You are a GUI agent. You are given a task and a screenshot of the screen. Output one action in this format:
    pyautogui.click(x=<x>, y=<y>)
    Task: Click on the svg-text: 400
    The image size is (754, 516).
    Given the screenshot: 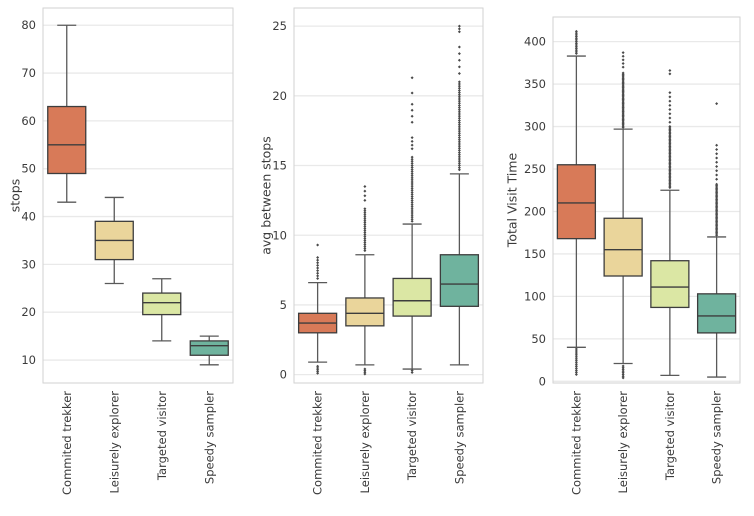 What is the action you would take?
    pyautogui.click(x=535, y=42)
    